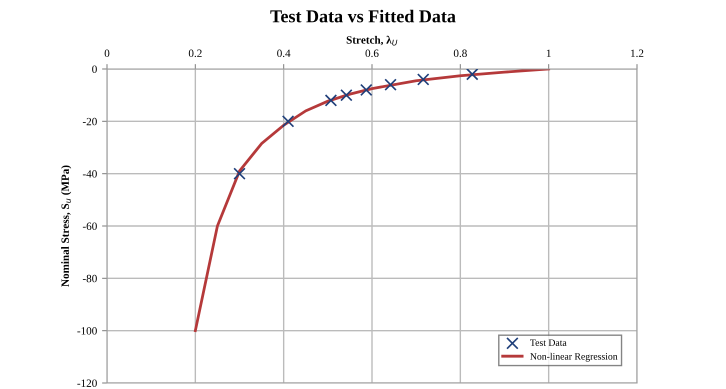 Image resolution: width=726 pixels, height=389 pixels. Describe the element at coordinates (548, 53) in the screenshot. I see `x-tick-label: 1` at that location.